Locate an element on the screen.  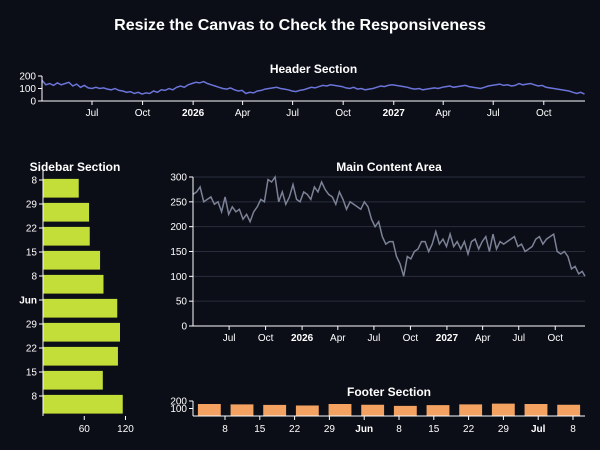
x-tick: Jun is located at coordinates (364, 425).